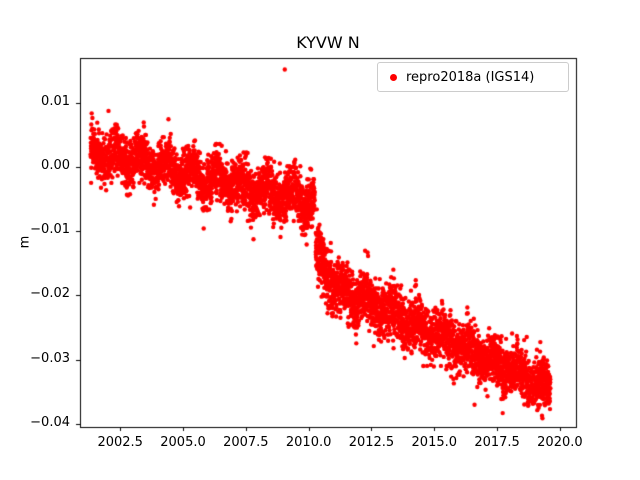 The width and height of the screenshot is (640, 480). What do you see at coordinates (55, 166) in the screenshot?
I see `y-tick-label: 0.00` at bounding box center [55, 166].